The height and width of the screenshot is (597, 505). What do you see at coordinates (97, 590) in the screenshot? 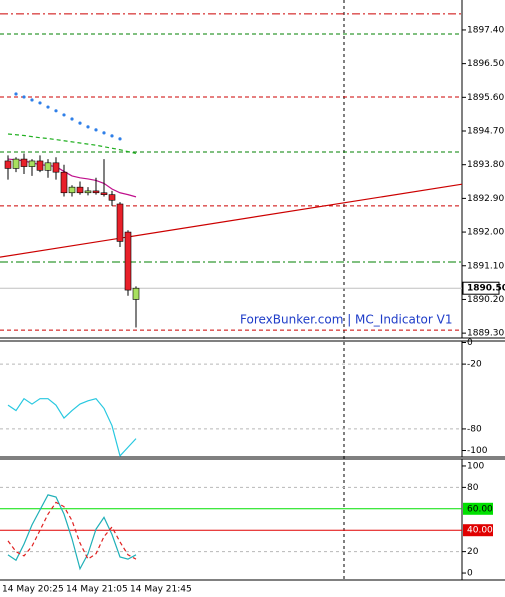
I see `x-tick-label: 14 May 21:05` at bounding box center [97, 590].